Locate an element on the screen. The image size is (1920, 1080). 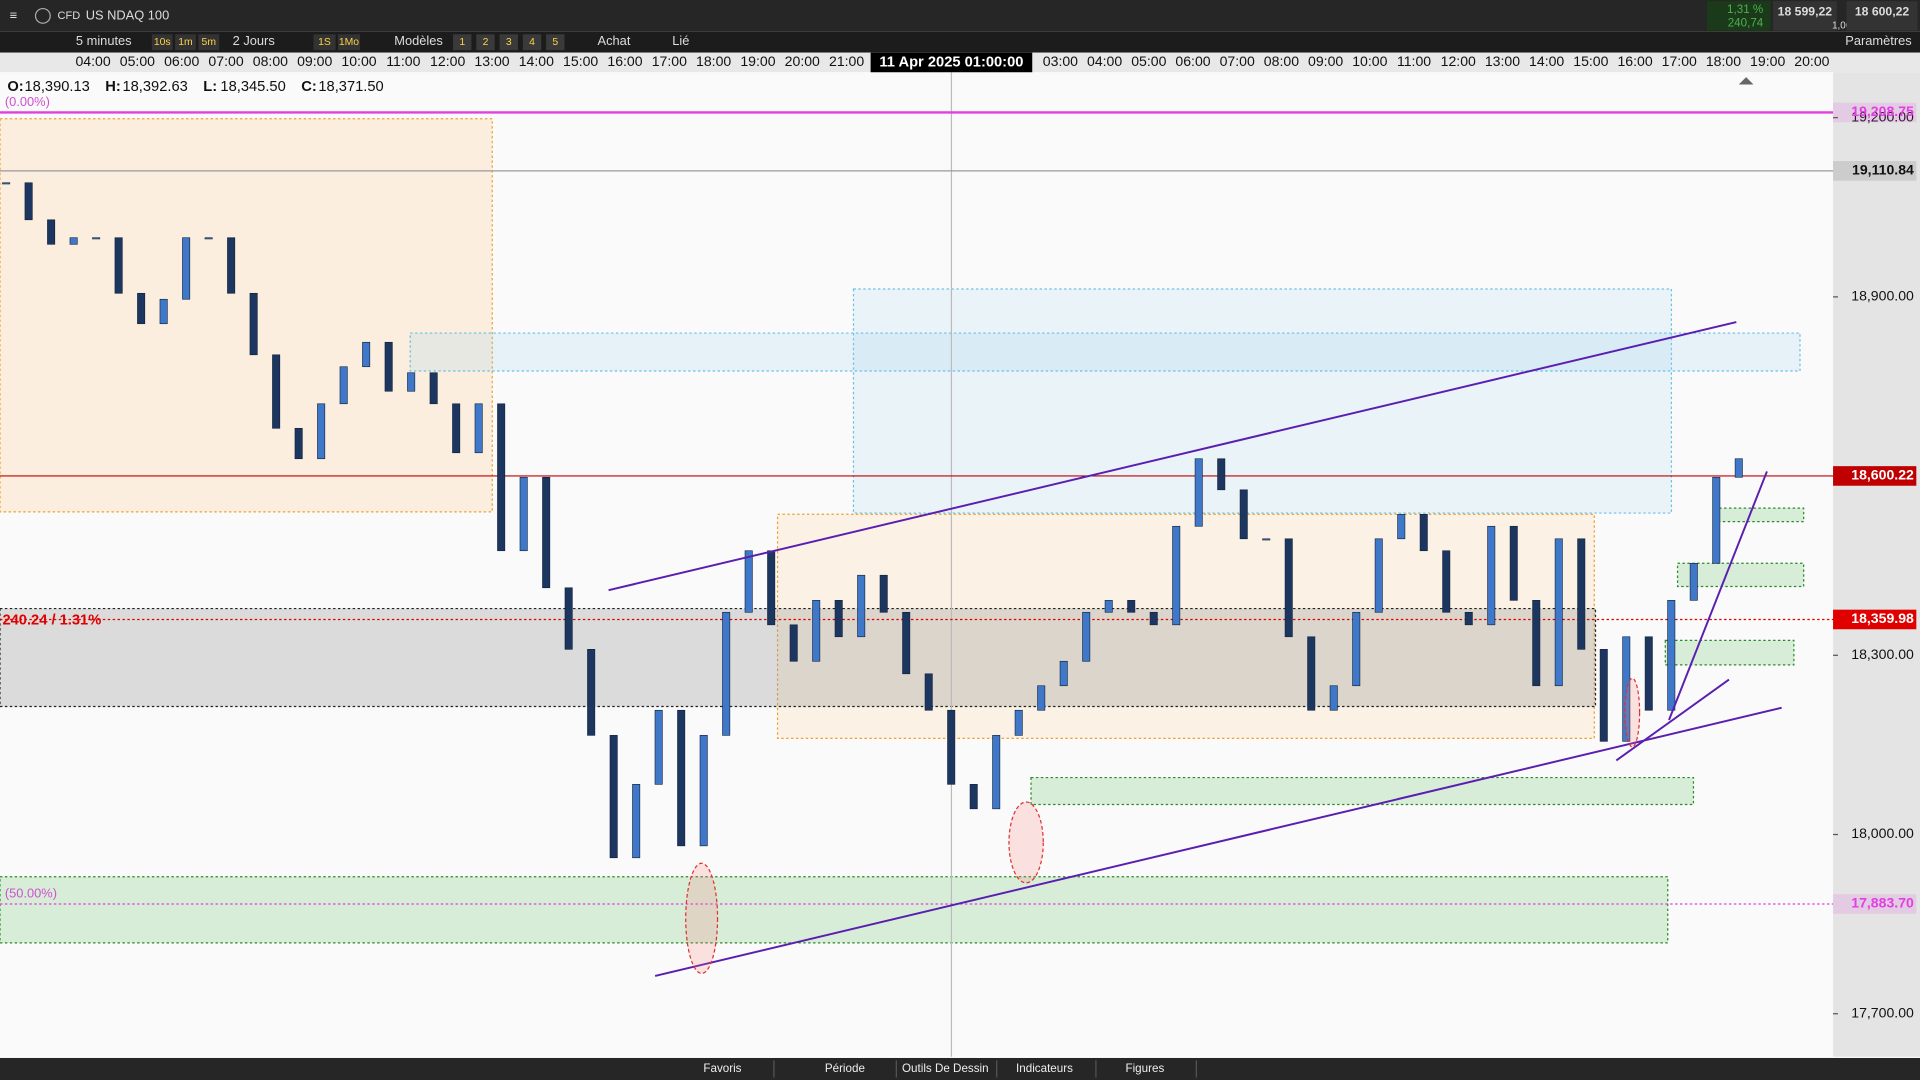
level-label: 19,110.84 is located at coordinates (1883, 170).